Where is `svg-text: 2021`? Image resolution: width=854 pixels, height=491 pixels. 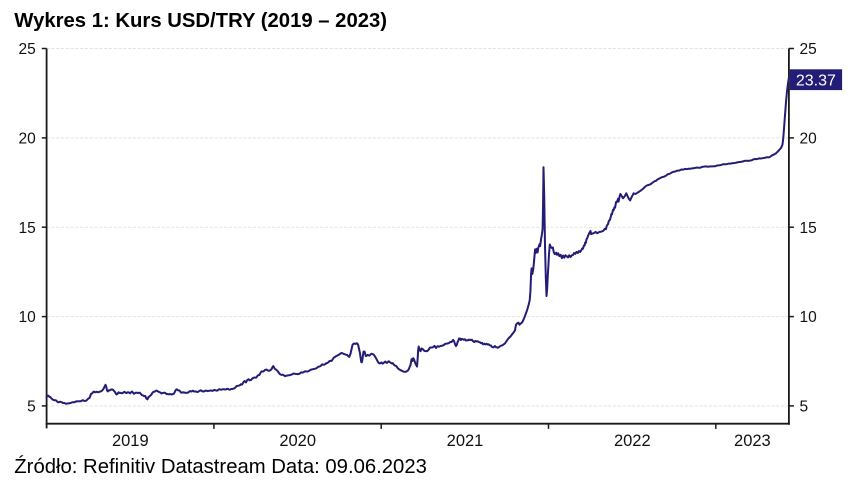
svg-text: 2021 is located at coordinates (465, 441).